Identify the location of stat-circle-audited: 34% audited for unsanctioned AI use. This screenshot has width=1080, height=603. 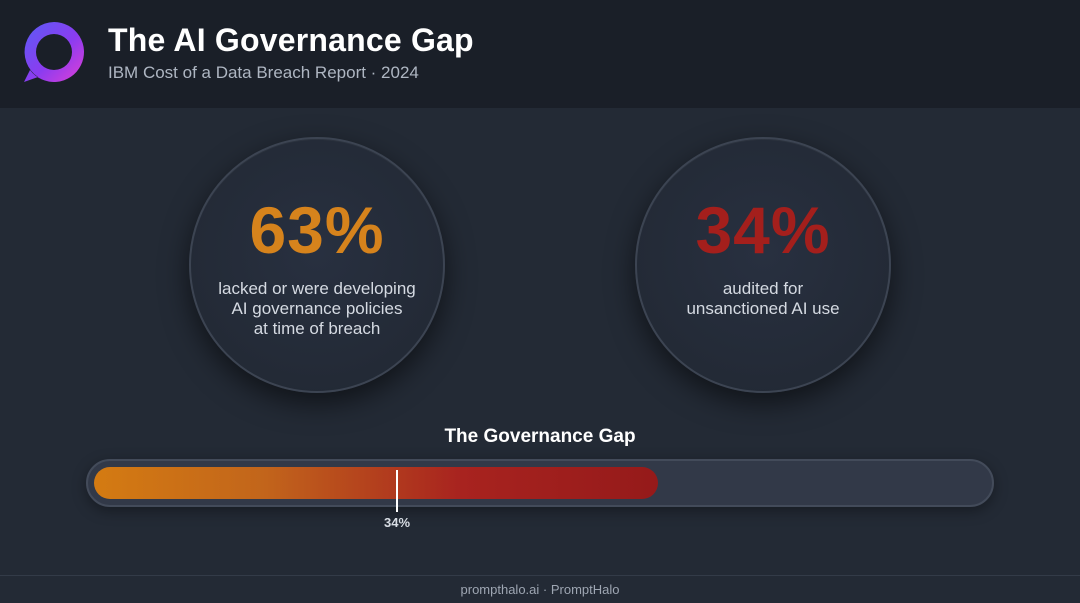
(763, 265).